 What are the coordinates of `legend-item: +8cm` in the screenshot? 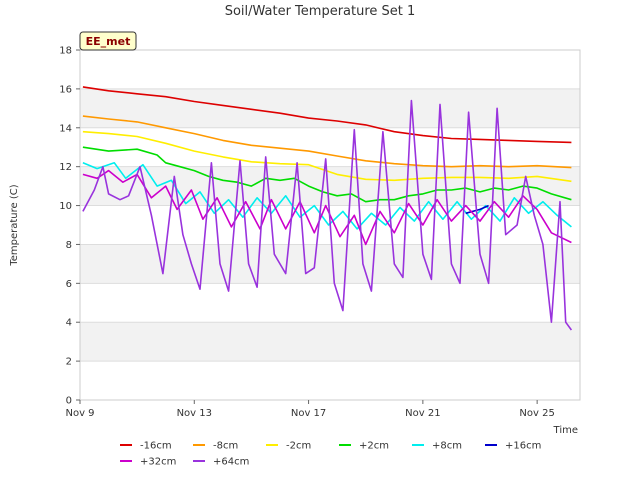 It's located at (437, 446).